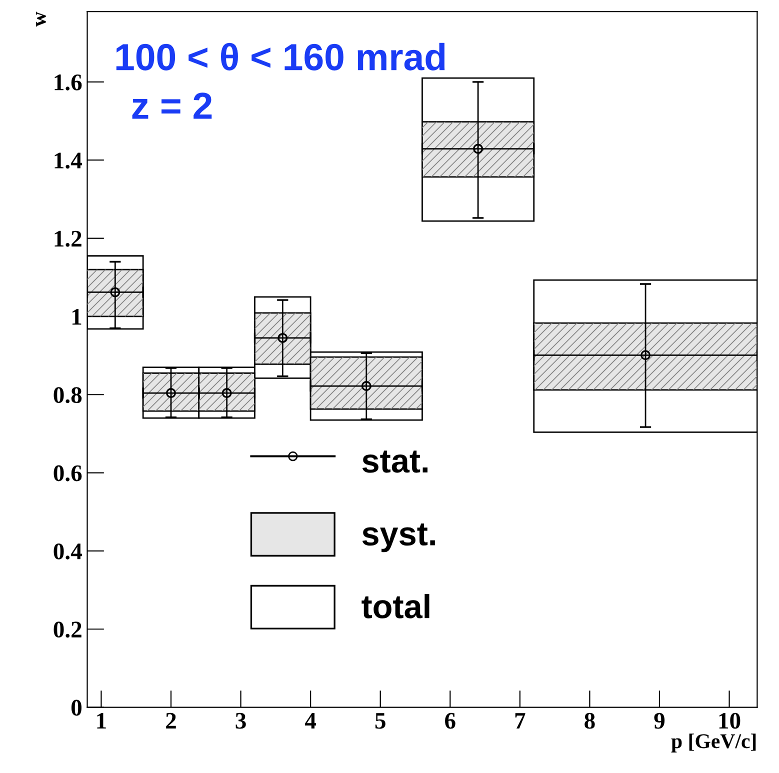 Image resolution: width=779 pixels, height=773 pixels. What do you see at coordinates (76, 708) in the screenshot?
I see `y-tick-label: 0` at bounding box center [76, 708].